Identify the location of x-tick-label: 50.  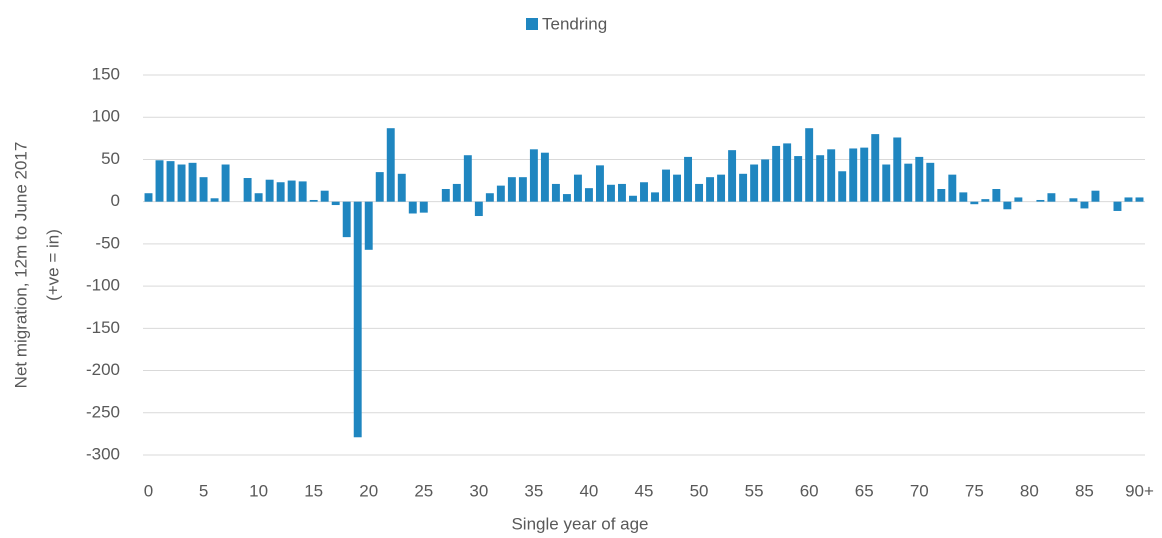
(699, 490).